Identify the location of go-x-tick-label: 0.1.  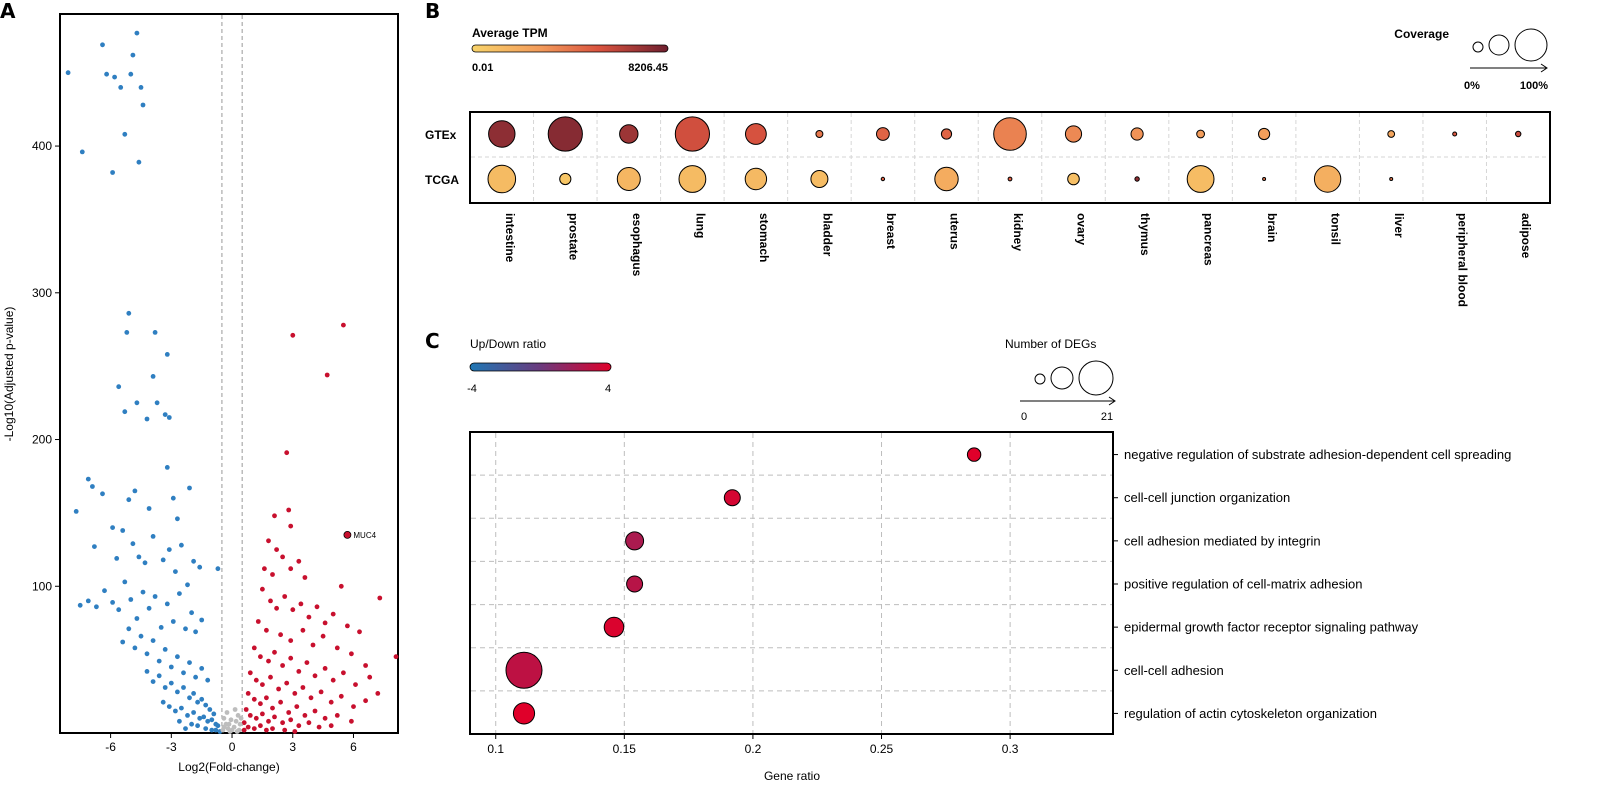
(495, 749).